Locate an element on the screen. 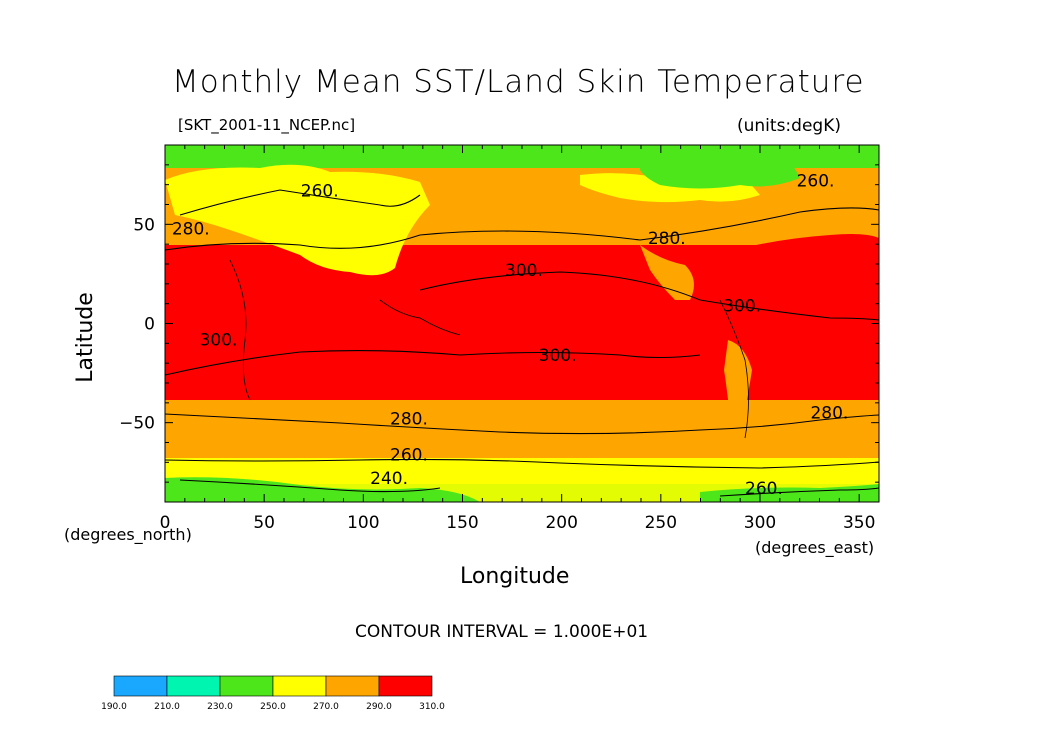 The width and height of the screenshot is (1044, 739). coastline-africa is located at coordinates (240, 330).